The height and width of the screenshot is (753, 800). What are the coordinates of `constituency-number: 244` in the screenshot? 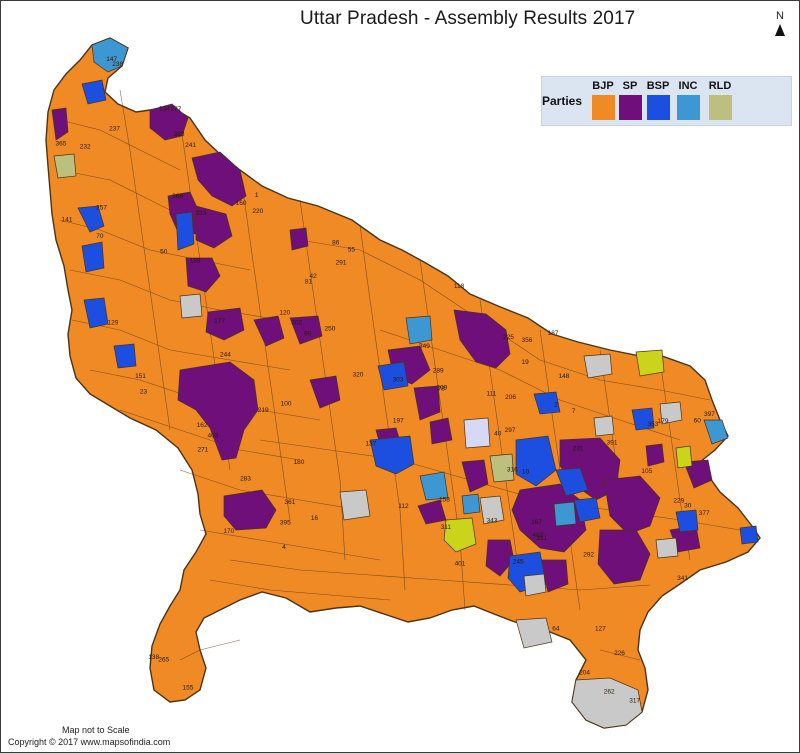 It's located at (225, 355).